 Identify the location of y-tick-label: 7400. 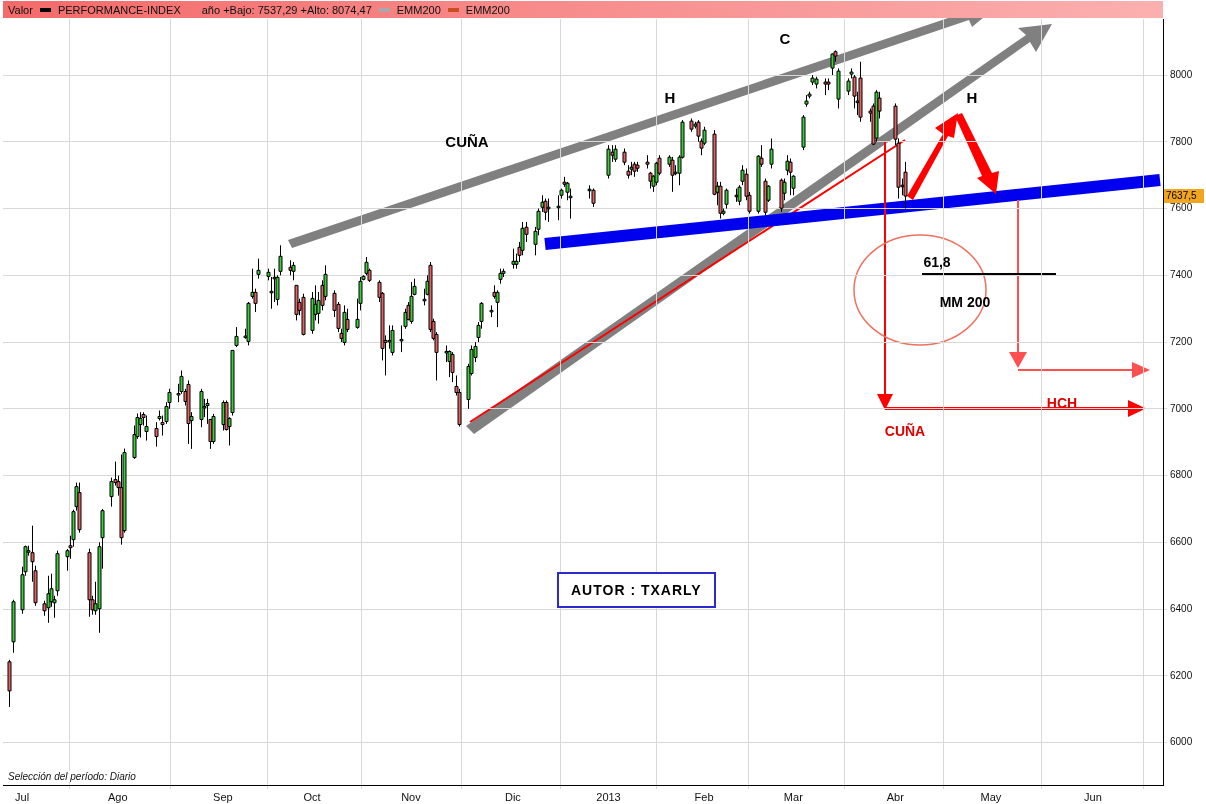
(1181, 275).